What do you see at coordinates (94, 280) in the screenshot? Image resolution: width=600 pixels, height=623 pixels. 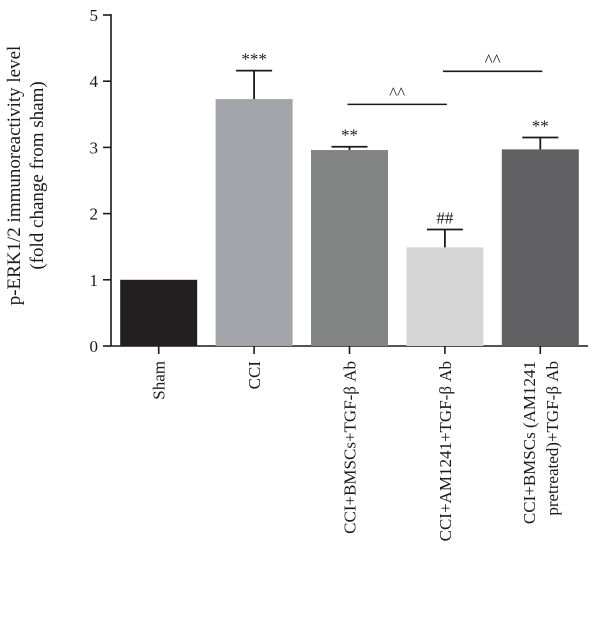 I see `y-tick-label: 1` at bounding box center [94, 280].